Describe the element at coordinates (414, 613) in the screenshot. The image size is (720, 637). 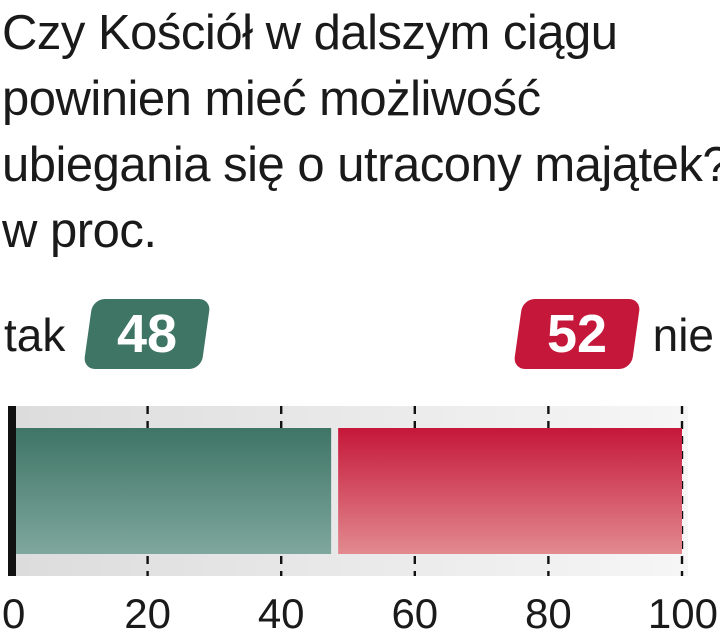
I see `x-tick-label-60: 60` at that location.